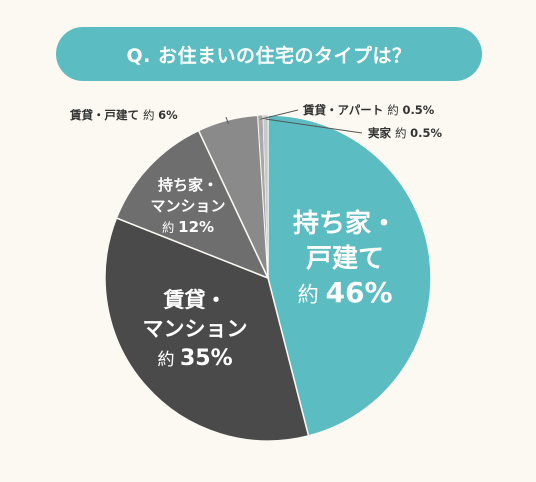 The height and width of the screenshot is (482, 536). I want to click on label-owned-house-line2: 戸建て, so click(345, 259).